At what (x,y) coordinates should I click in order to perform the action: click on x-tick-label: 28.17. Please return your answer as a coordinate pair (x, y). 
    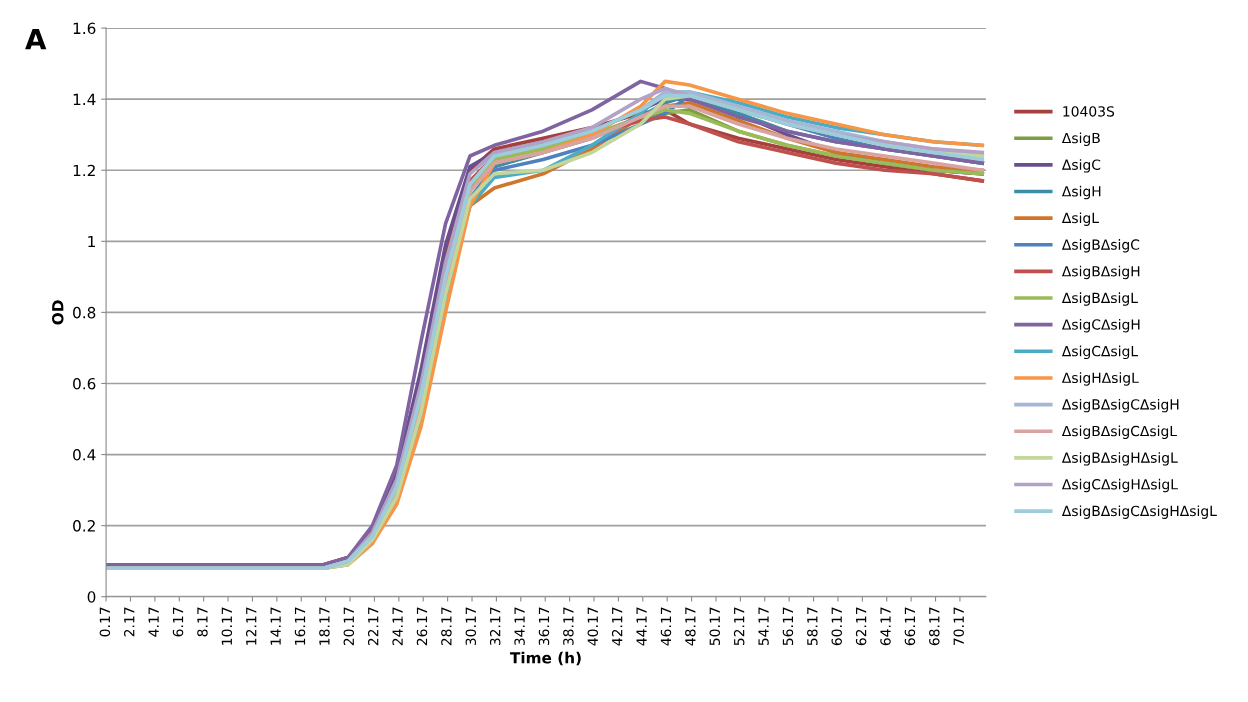
    Looking at the image, I should click on (446, 626).